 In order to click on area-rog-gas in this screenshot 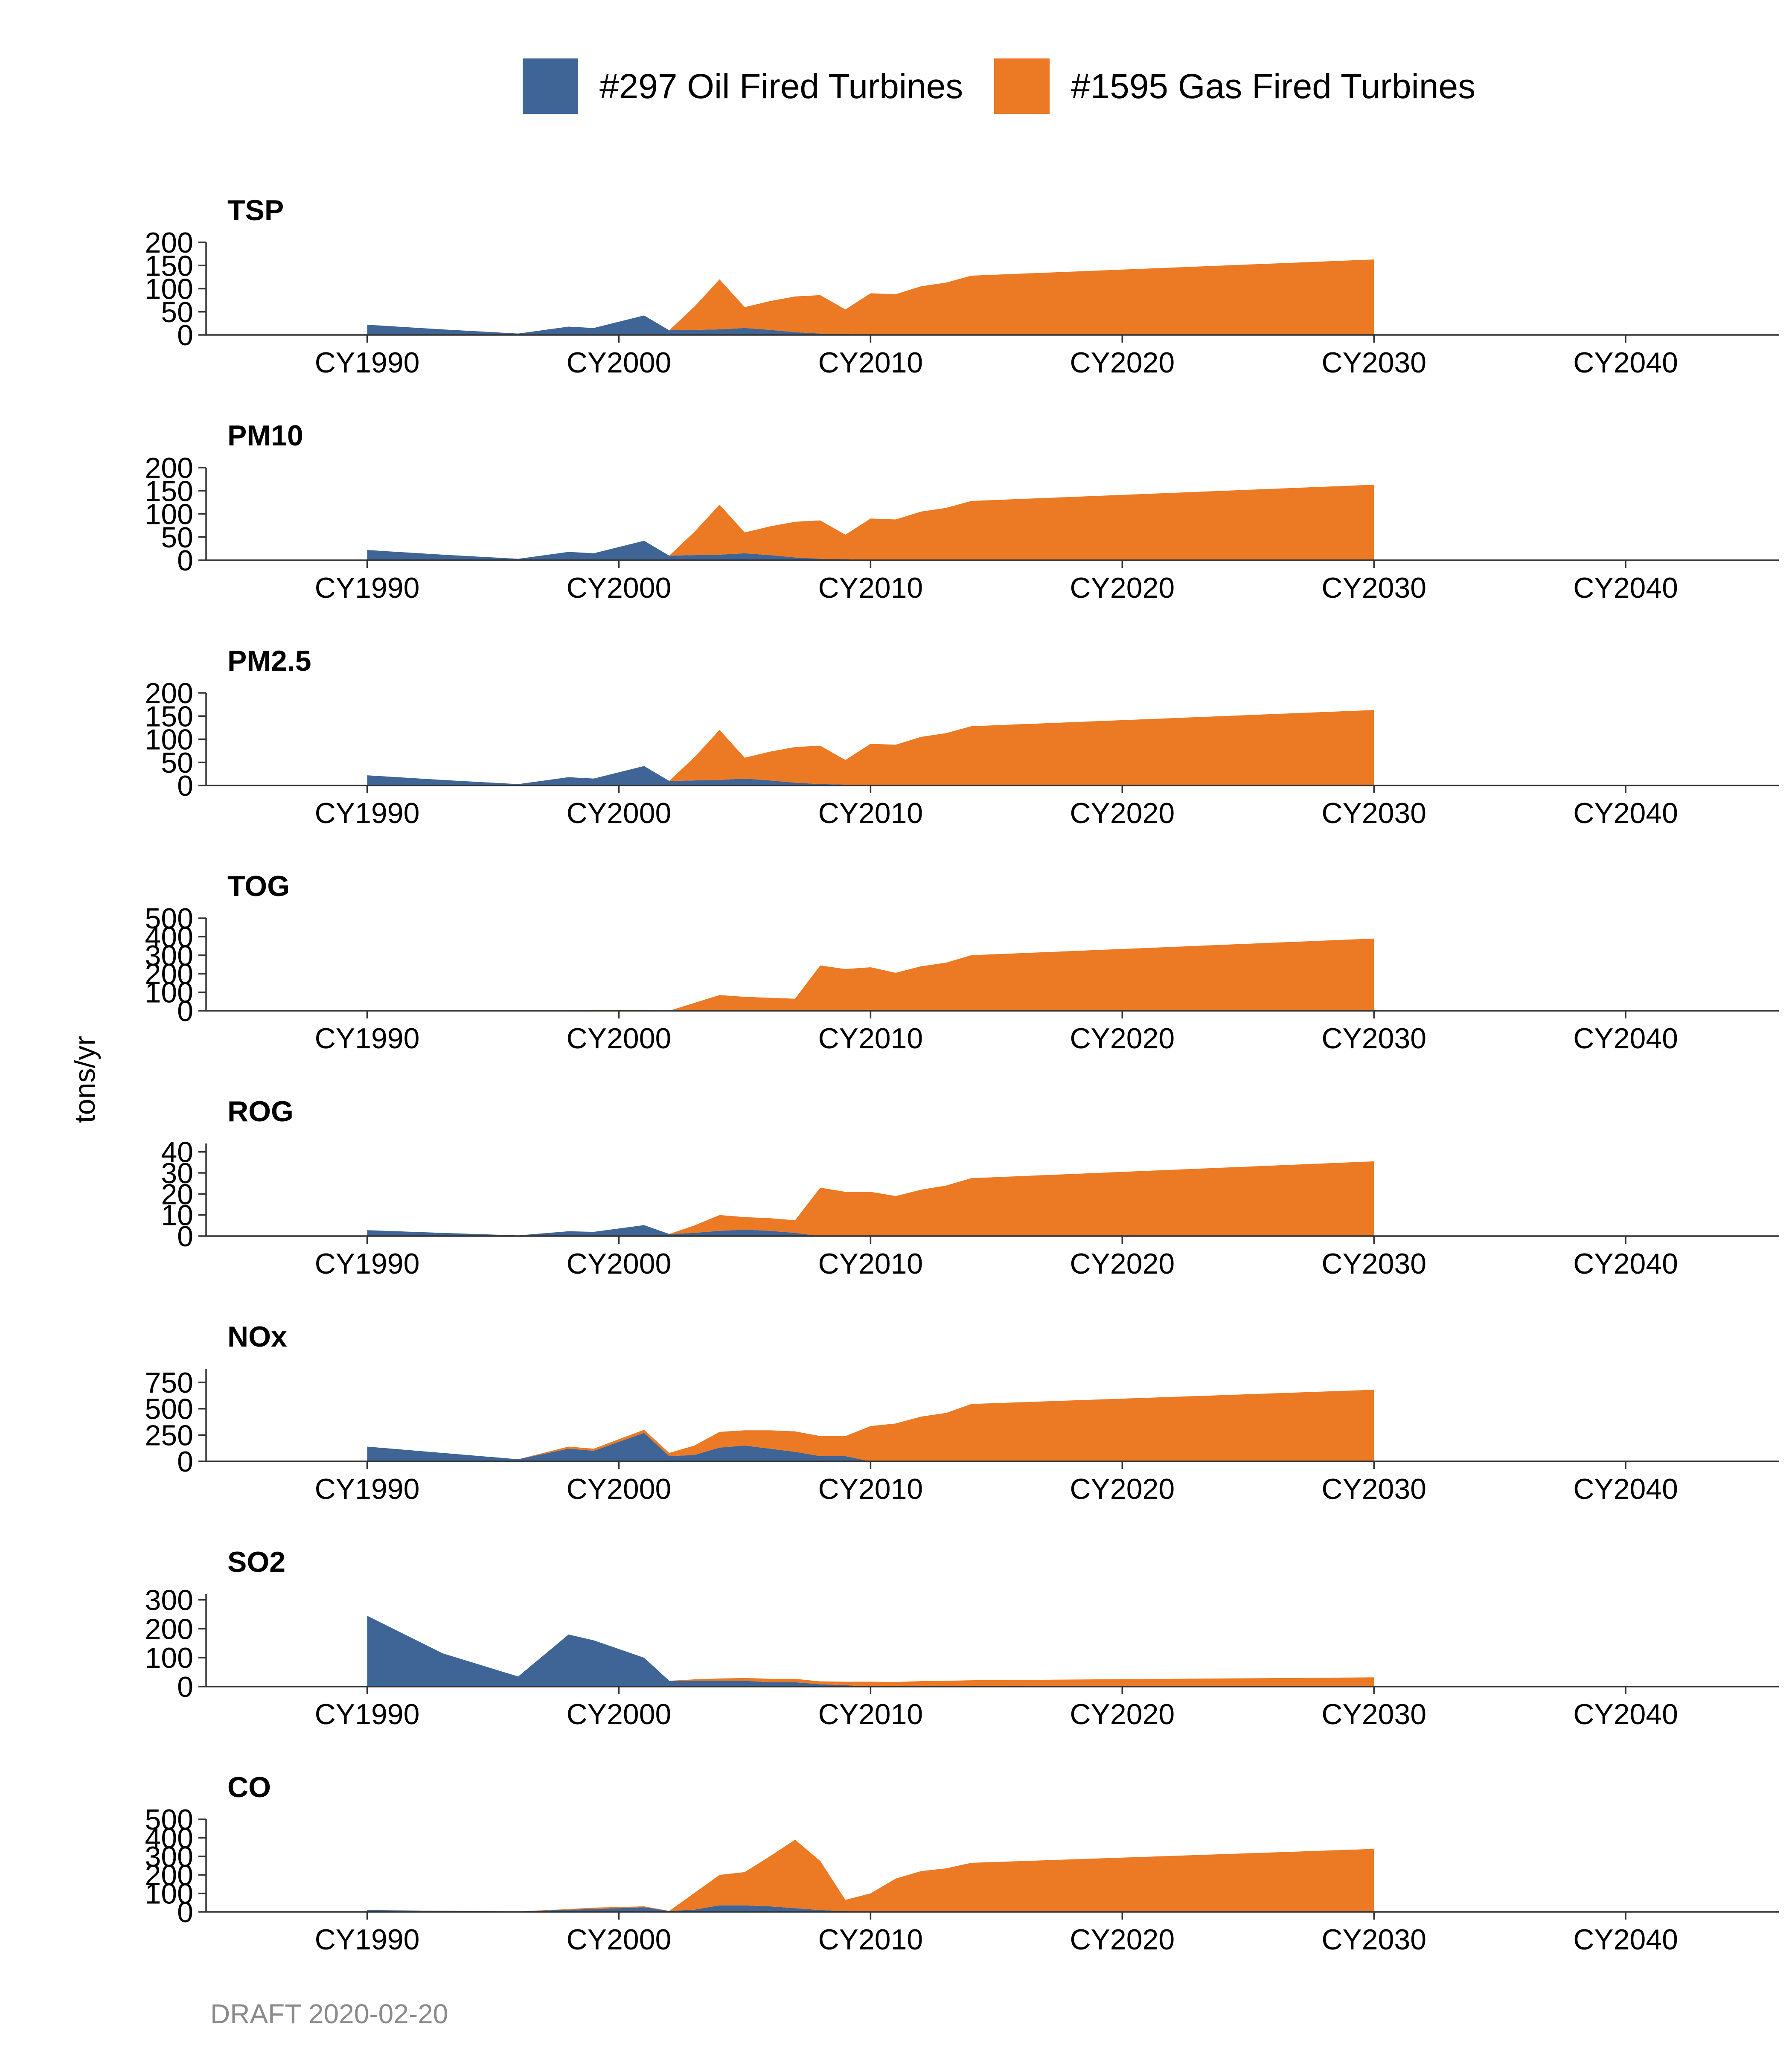, I will do `click(870, 1198)`.